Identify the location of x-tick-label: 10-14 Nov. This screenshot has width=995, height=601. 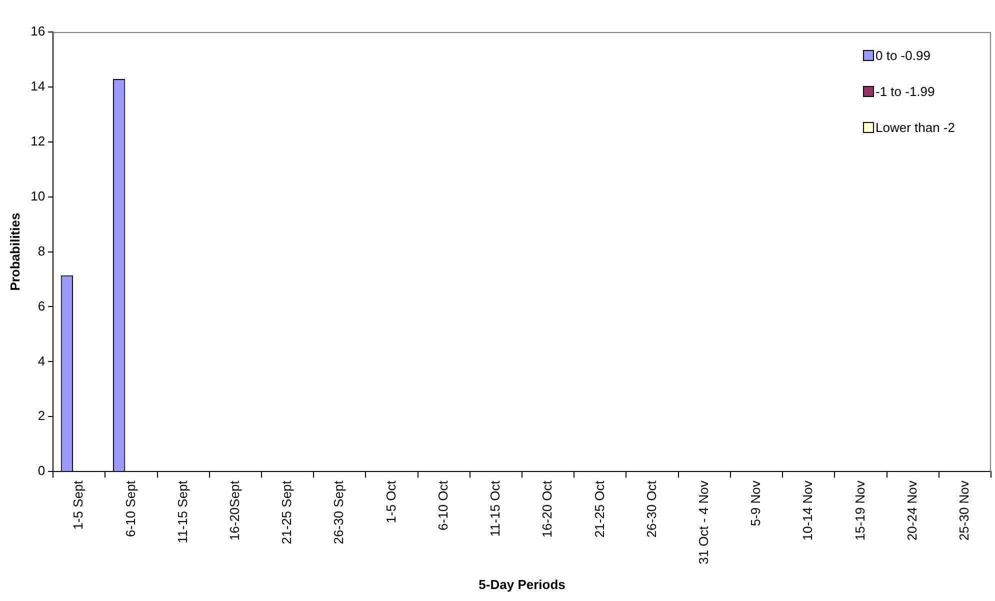
(808, 510).